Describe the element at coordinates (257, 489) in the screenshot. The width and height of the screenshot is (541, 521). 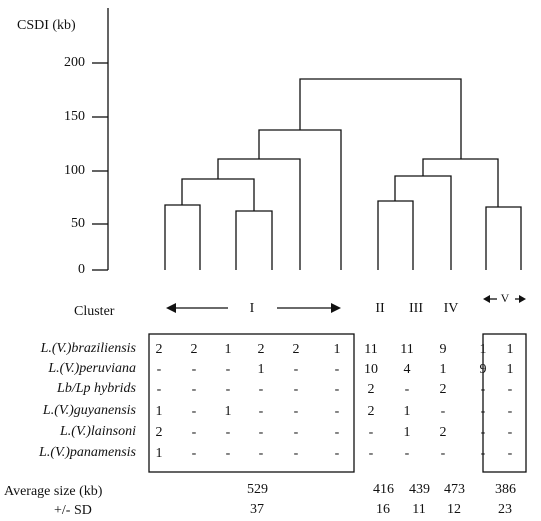
I see `average-value: 529` at that location.